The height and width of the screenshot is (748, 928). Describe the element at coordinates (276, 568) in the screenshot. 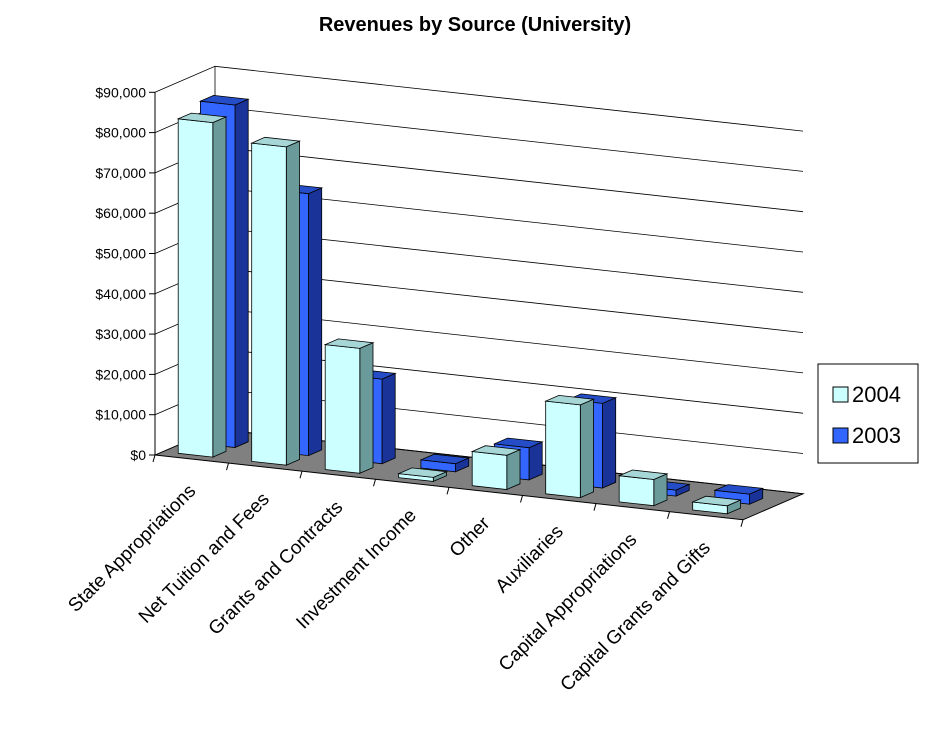

I see `x-category-label: Grants and Contracts` at that location.